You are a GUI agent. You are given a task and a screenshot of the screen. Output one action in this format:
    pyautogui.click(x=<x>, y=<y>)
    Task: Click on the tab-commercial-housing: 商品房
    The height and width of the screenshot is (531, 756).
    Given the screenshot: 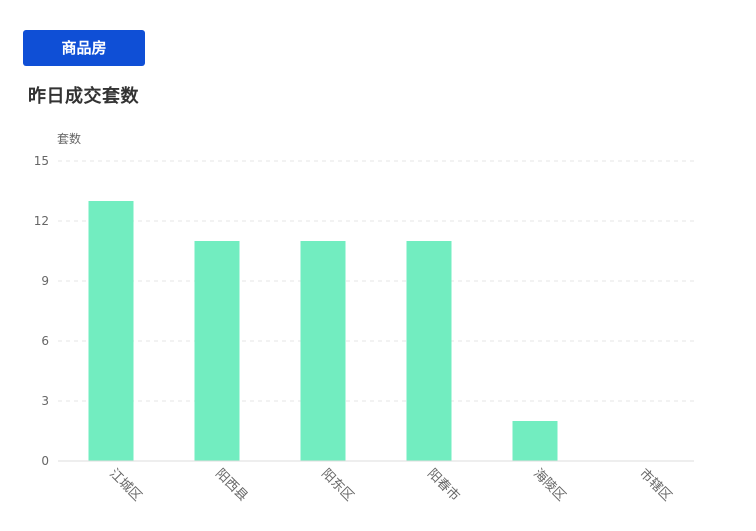 What is the action you would take?
    pyautogui.click(x=84, y=48)
    